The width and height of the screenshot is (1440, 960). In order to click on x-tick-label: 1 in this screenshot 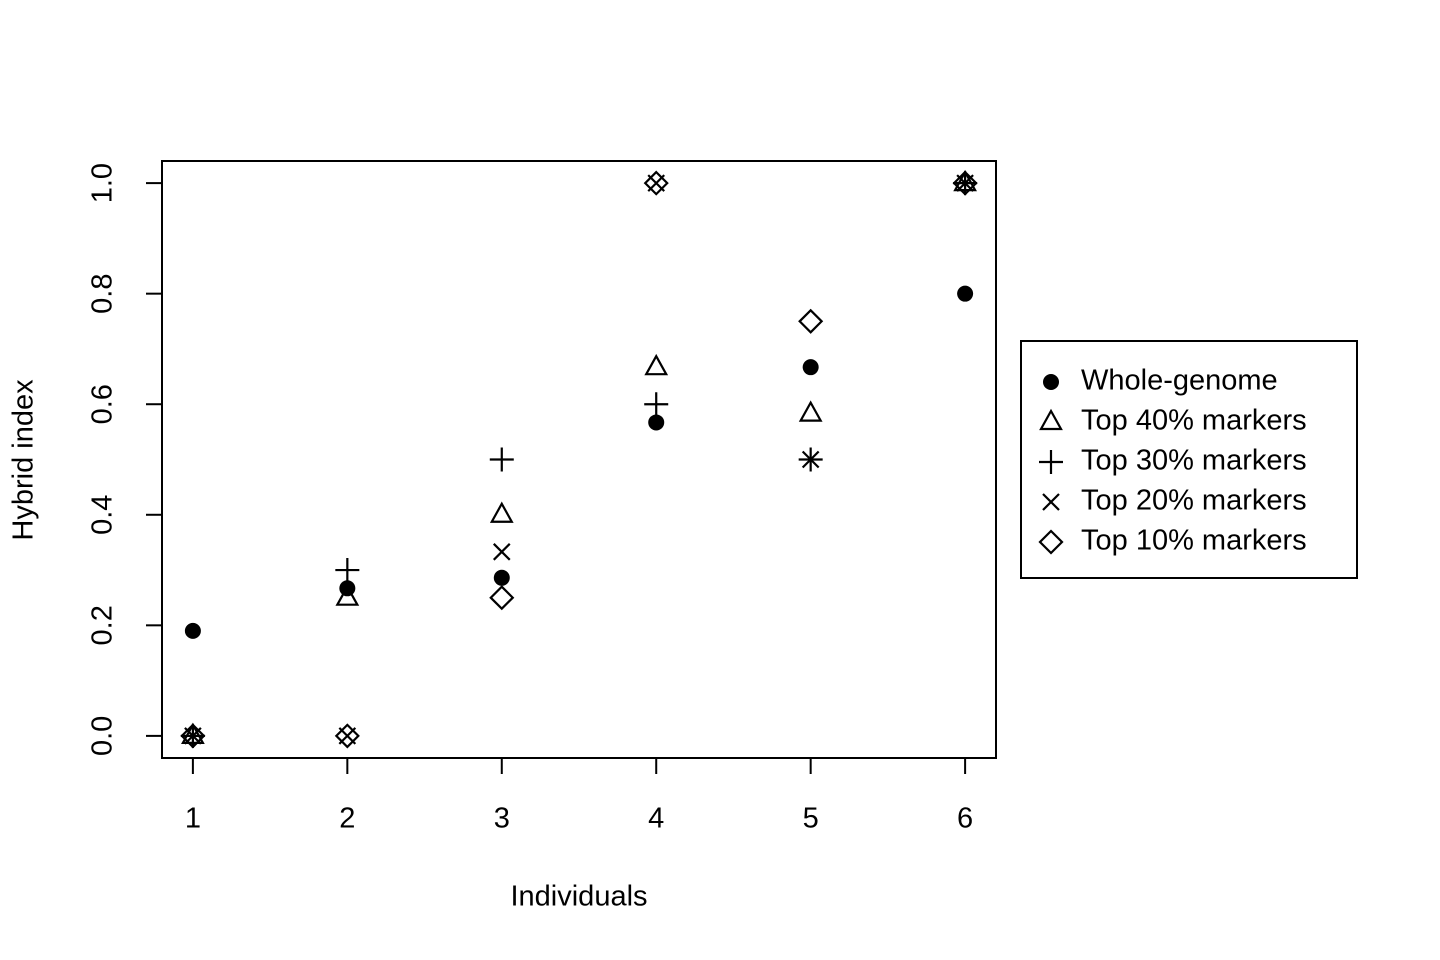, I will do `click(193, 819)`.